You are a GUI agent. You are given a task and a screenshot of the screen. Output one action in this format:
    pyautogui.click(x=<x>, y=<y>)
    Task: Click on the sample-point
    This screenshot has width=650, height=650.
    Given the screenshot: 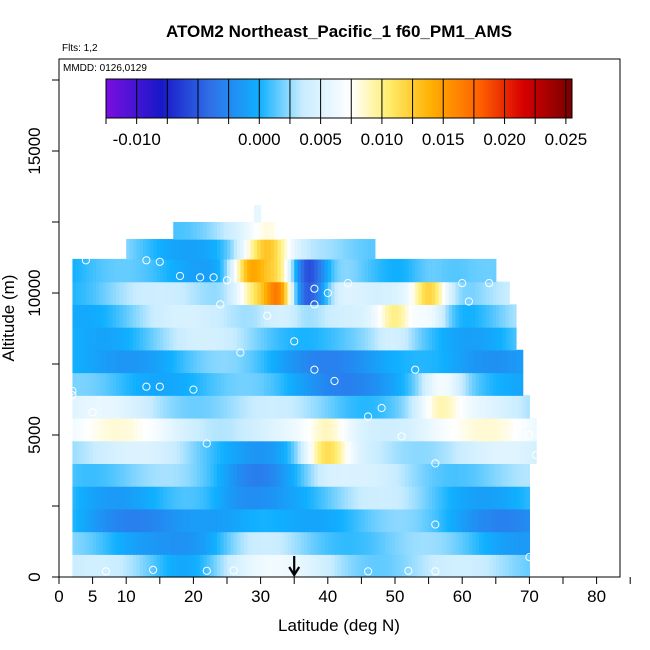 What is the action you would take?
    pyautogui.click(x=529, y=267)
    